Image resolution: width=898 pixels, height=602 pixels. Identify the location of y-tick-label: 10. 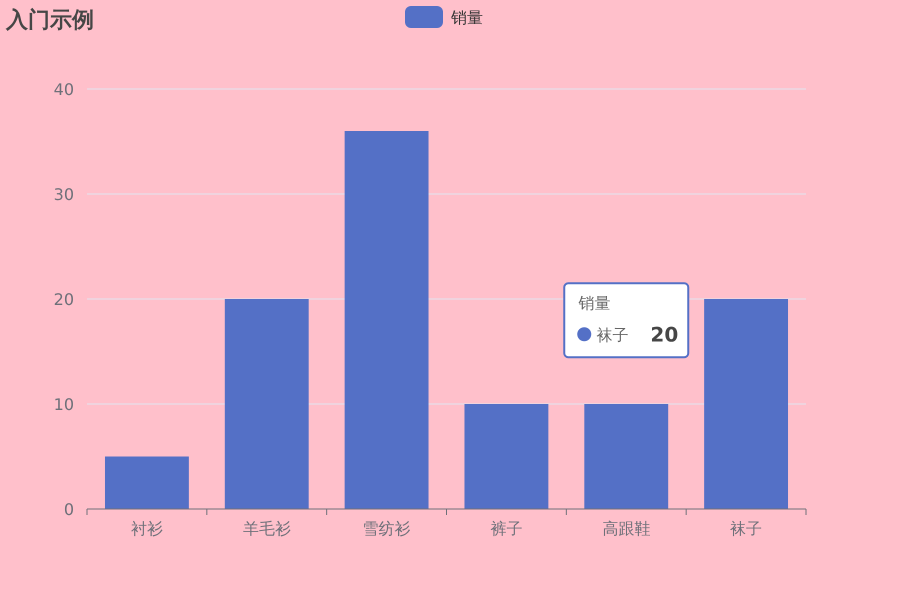
(64, 404).